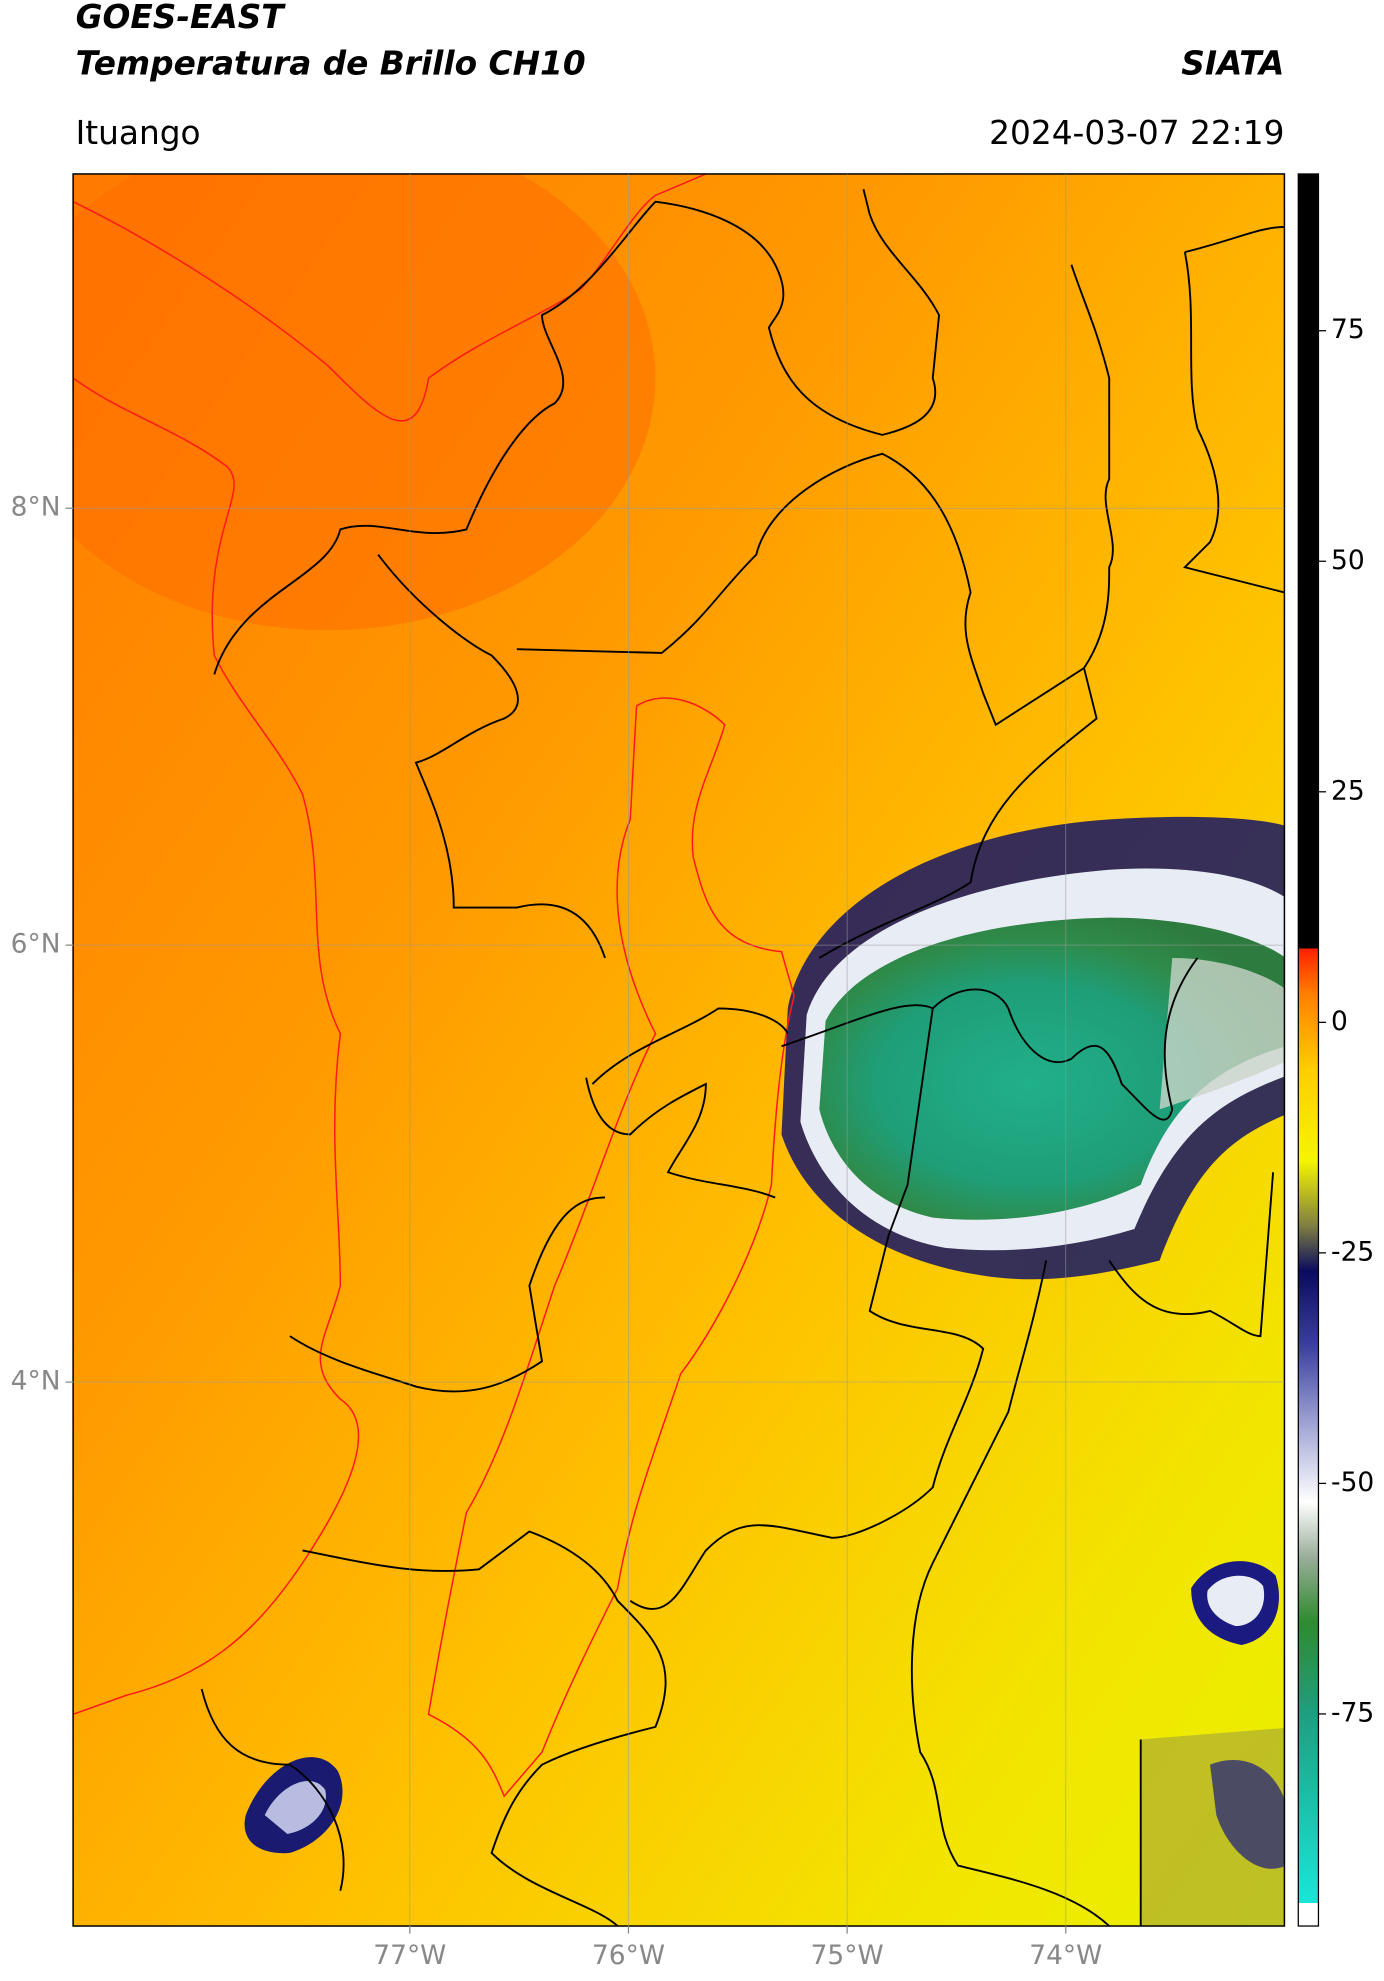  Describe the element at coordinates (628, 1955) in the screenshot. I see `x-tick-label: 76°W` at that location.